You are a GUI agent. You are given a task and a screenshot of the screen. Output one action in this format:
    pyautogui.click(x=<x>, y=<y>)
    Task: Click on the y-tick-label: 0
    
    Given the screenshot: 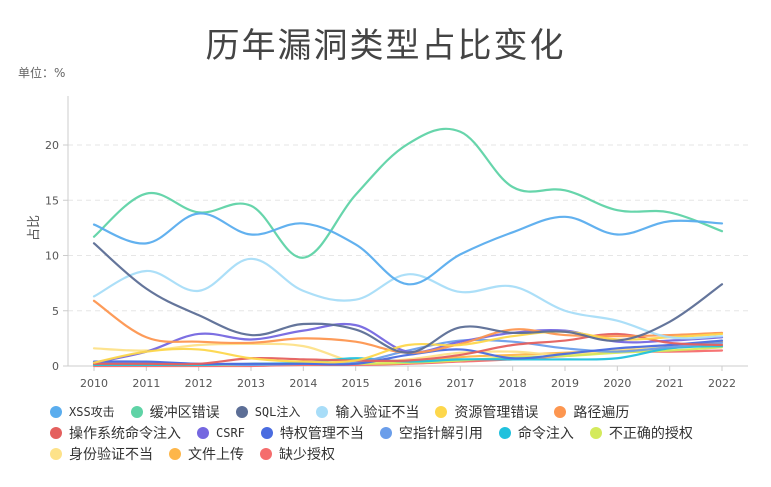 What is the action you would take?
    pyautogui.click(x=55, y=366)
    